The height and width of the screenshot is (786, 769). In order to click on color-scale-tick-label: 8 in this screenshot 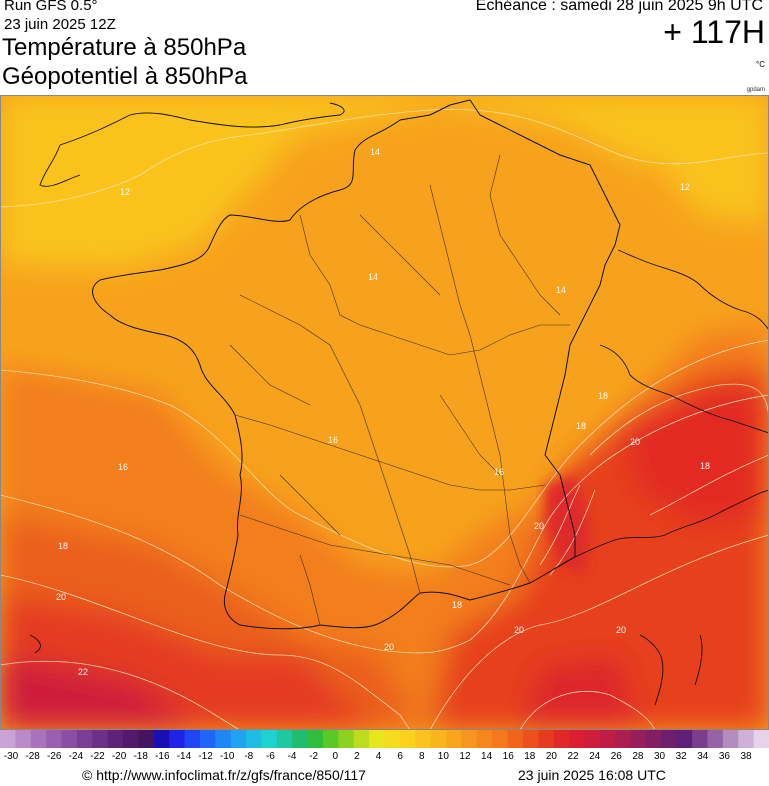, I will do `click(421, 756)`.